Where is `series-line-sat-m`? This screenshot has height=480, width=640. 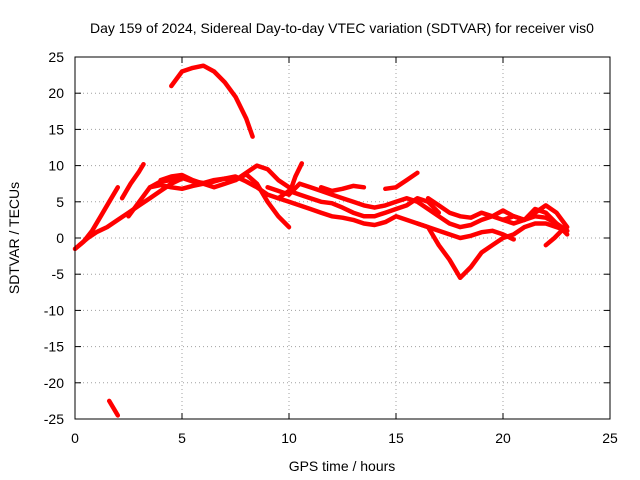
series-line-sat-m is located at coordinates (492, 251).